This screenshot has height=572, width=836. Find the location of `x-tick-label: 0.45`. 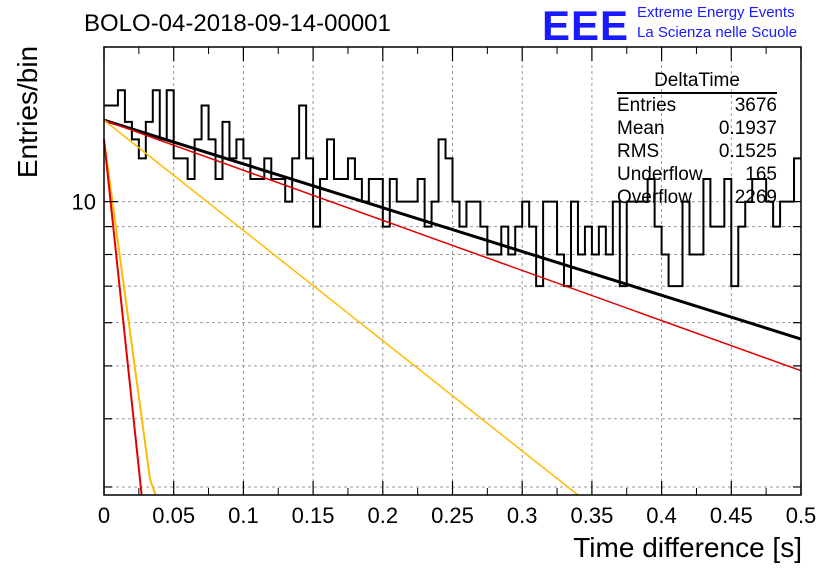

x-tick-label: 0.45 is located at coordinates (731, 515).